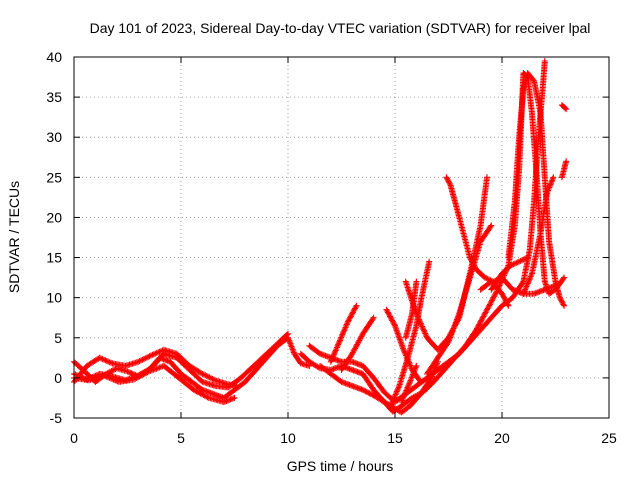 Image resolution: width=640 pixels, height=480 pixels. I want to click on y-tick-label: 25, so click(54, 177).